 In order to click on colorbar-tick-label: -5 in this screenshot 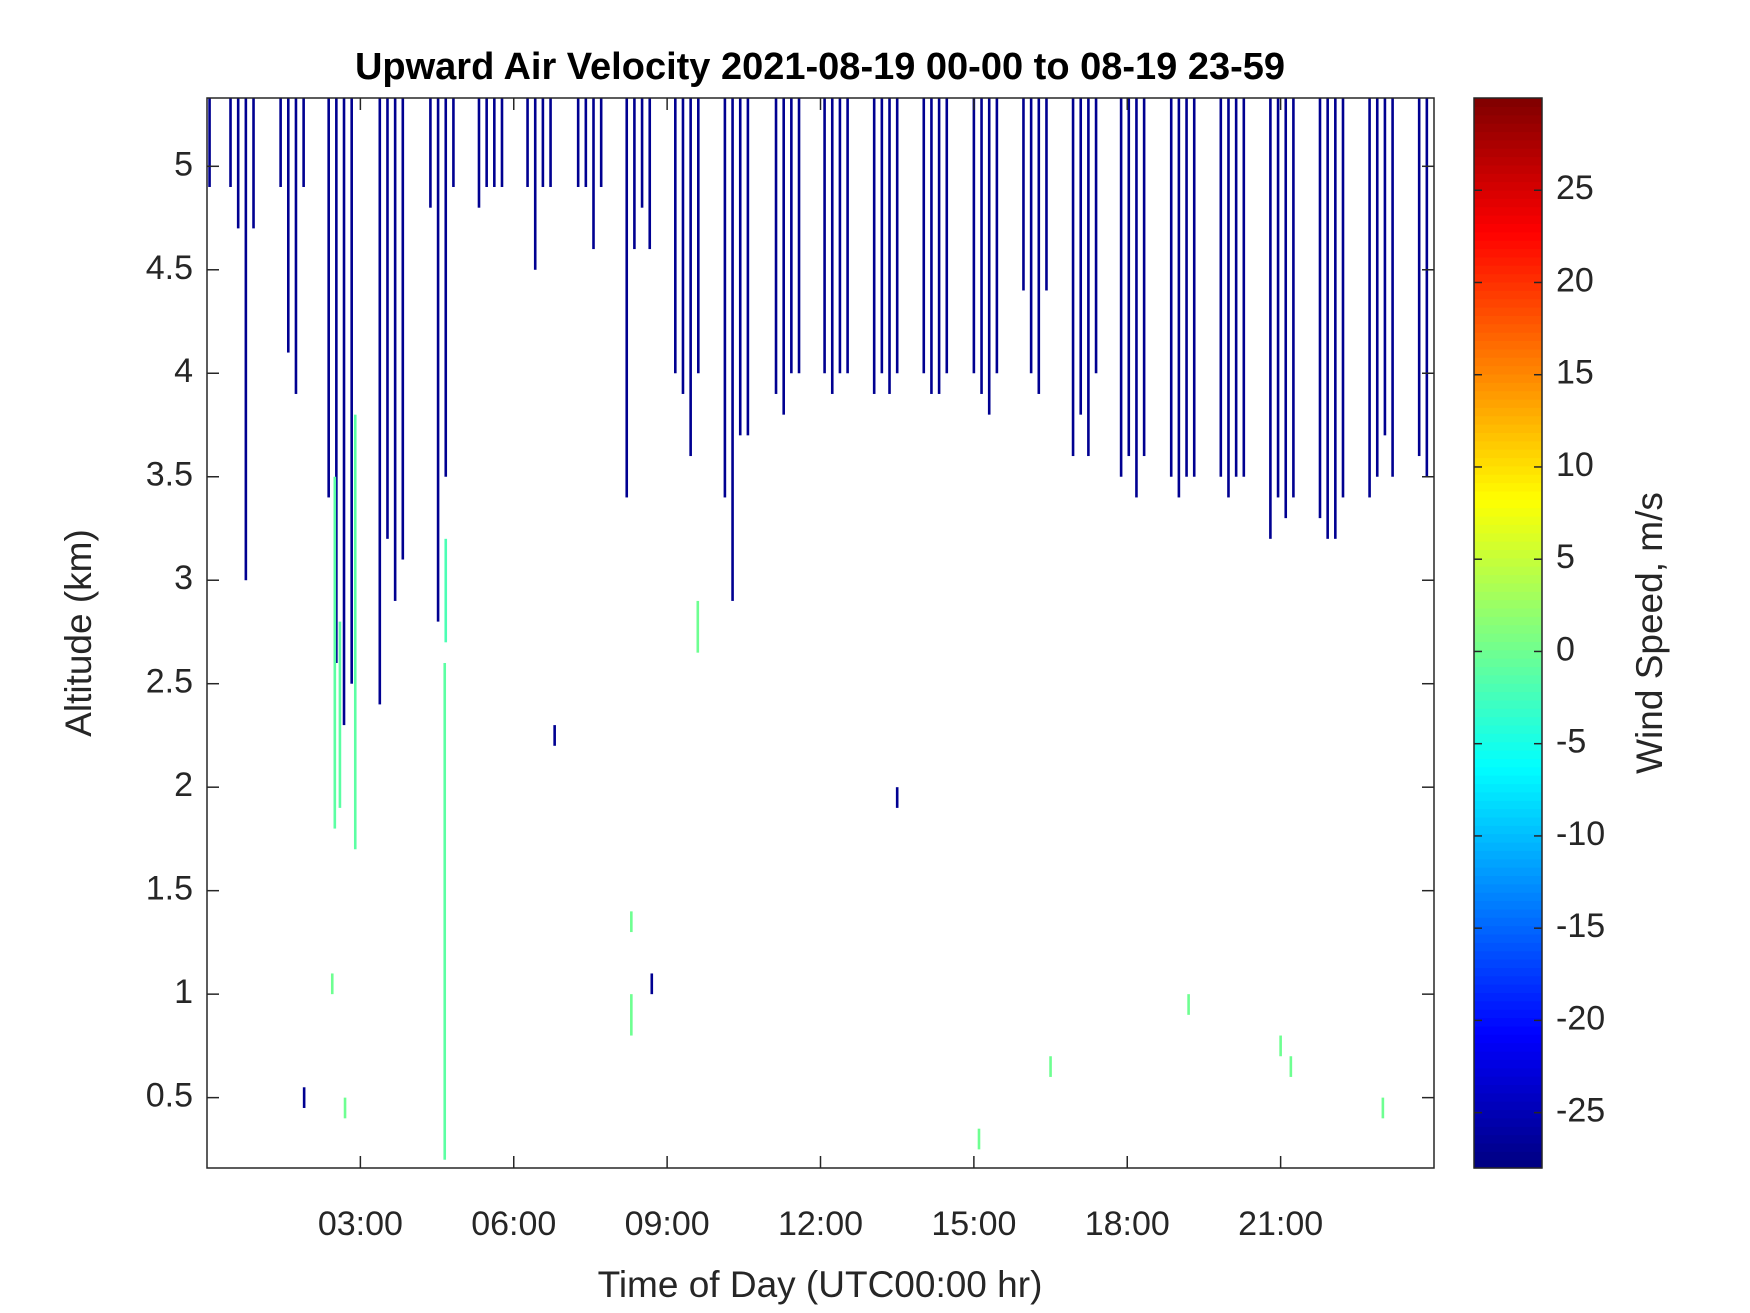, I will do `click(1571, 742)`.